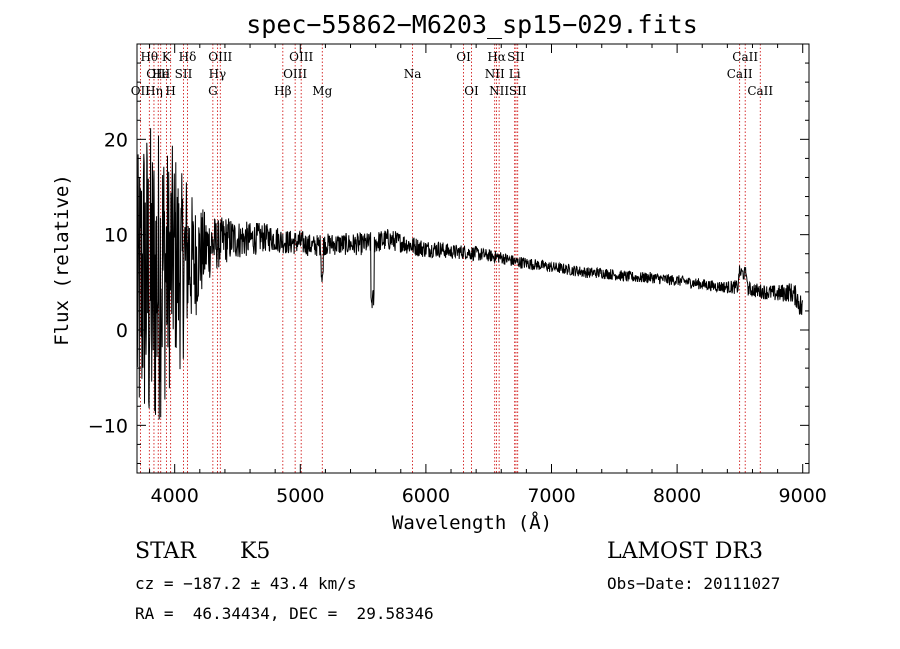 Image resolution: width=900 pixels, height=649 pixels. Describe the element at coordinates (175, 496) in the screenshot. I see `x-tick-label: 4000` at that location.